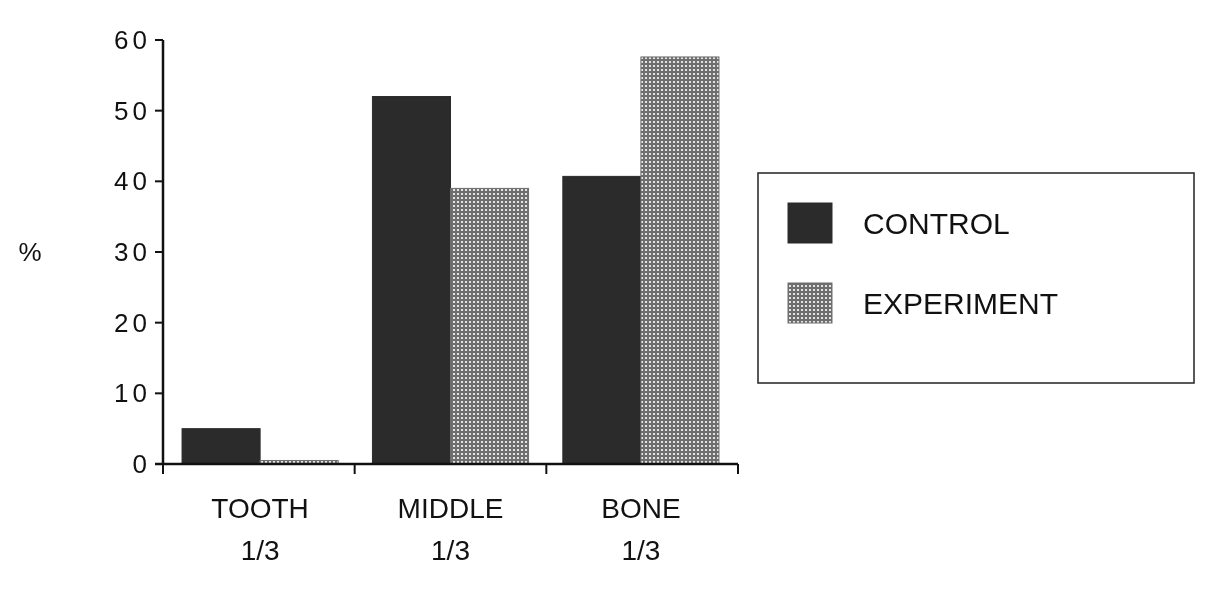 This screenshot has height=609, width=1208. I want to click on legend-label: CONTROL, so click(936, 223).